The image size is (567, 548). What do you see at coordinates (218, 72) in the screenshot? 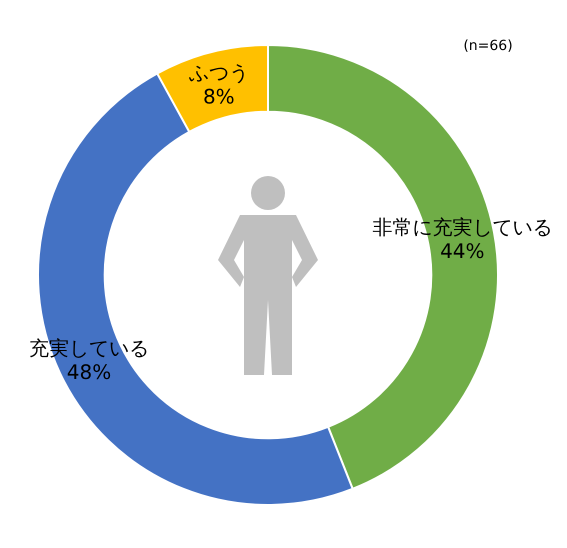
I see `slice-label: ふつう` at bounding box center [218, 72].